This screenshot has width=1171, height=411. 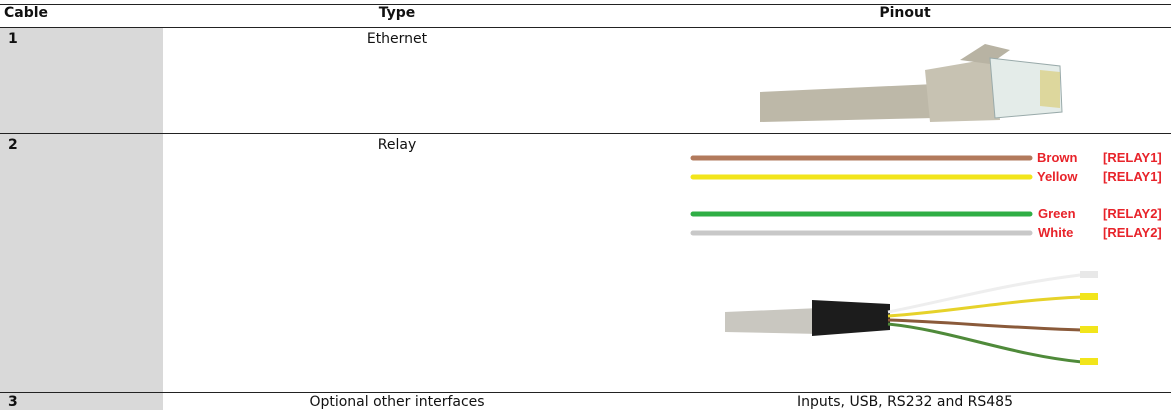 I want to click on relay-cable-photo, so click(x=911, y=318).